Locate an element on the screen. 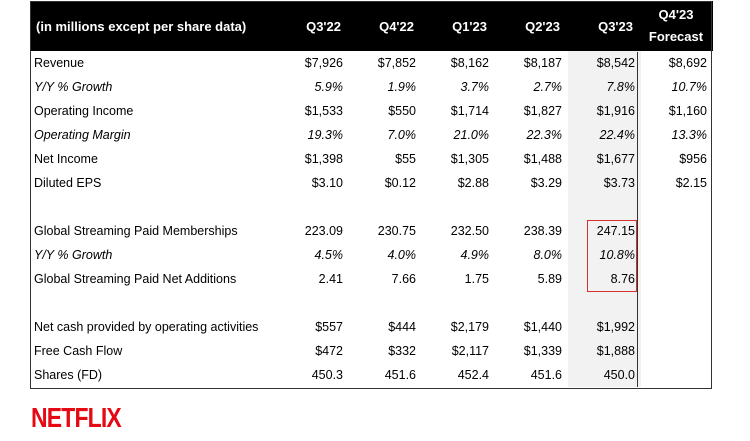  cell: $1,339 is located at coordinates (542, 351).